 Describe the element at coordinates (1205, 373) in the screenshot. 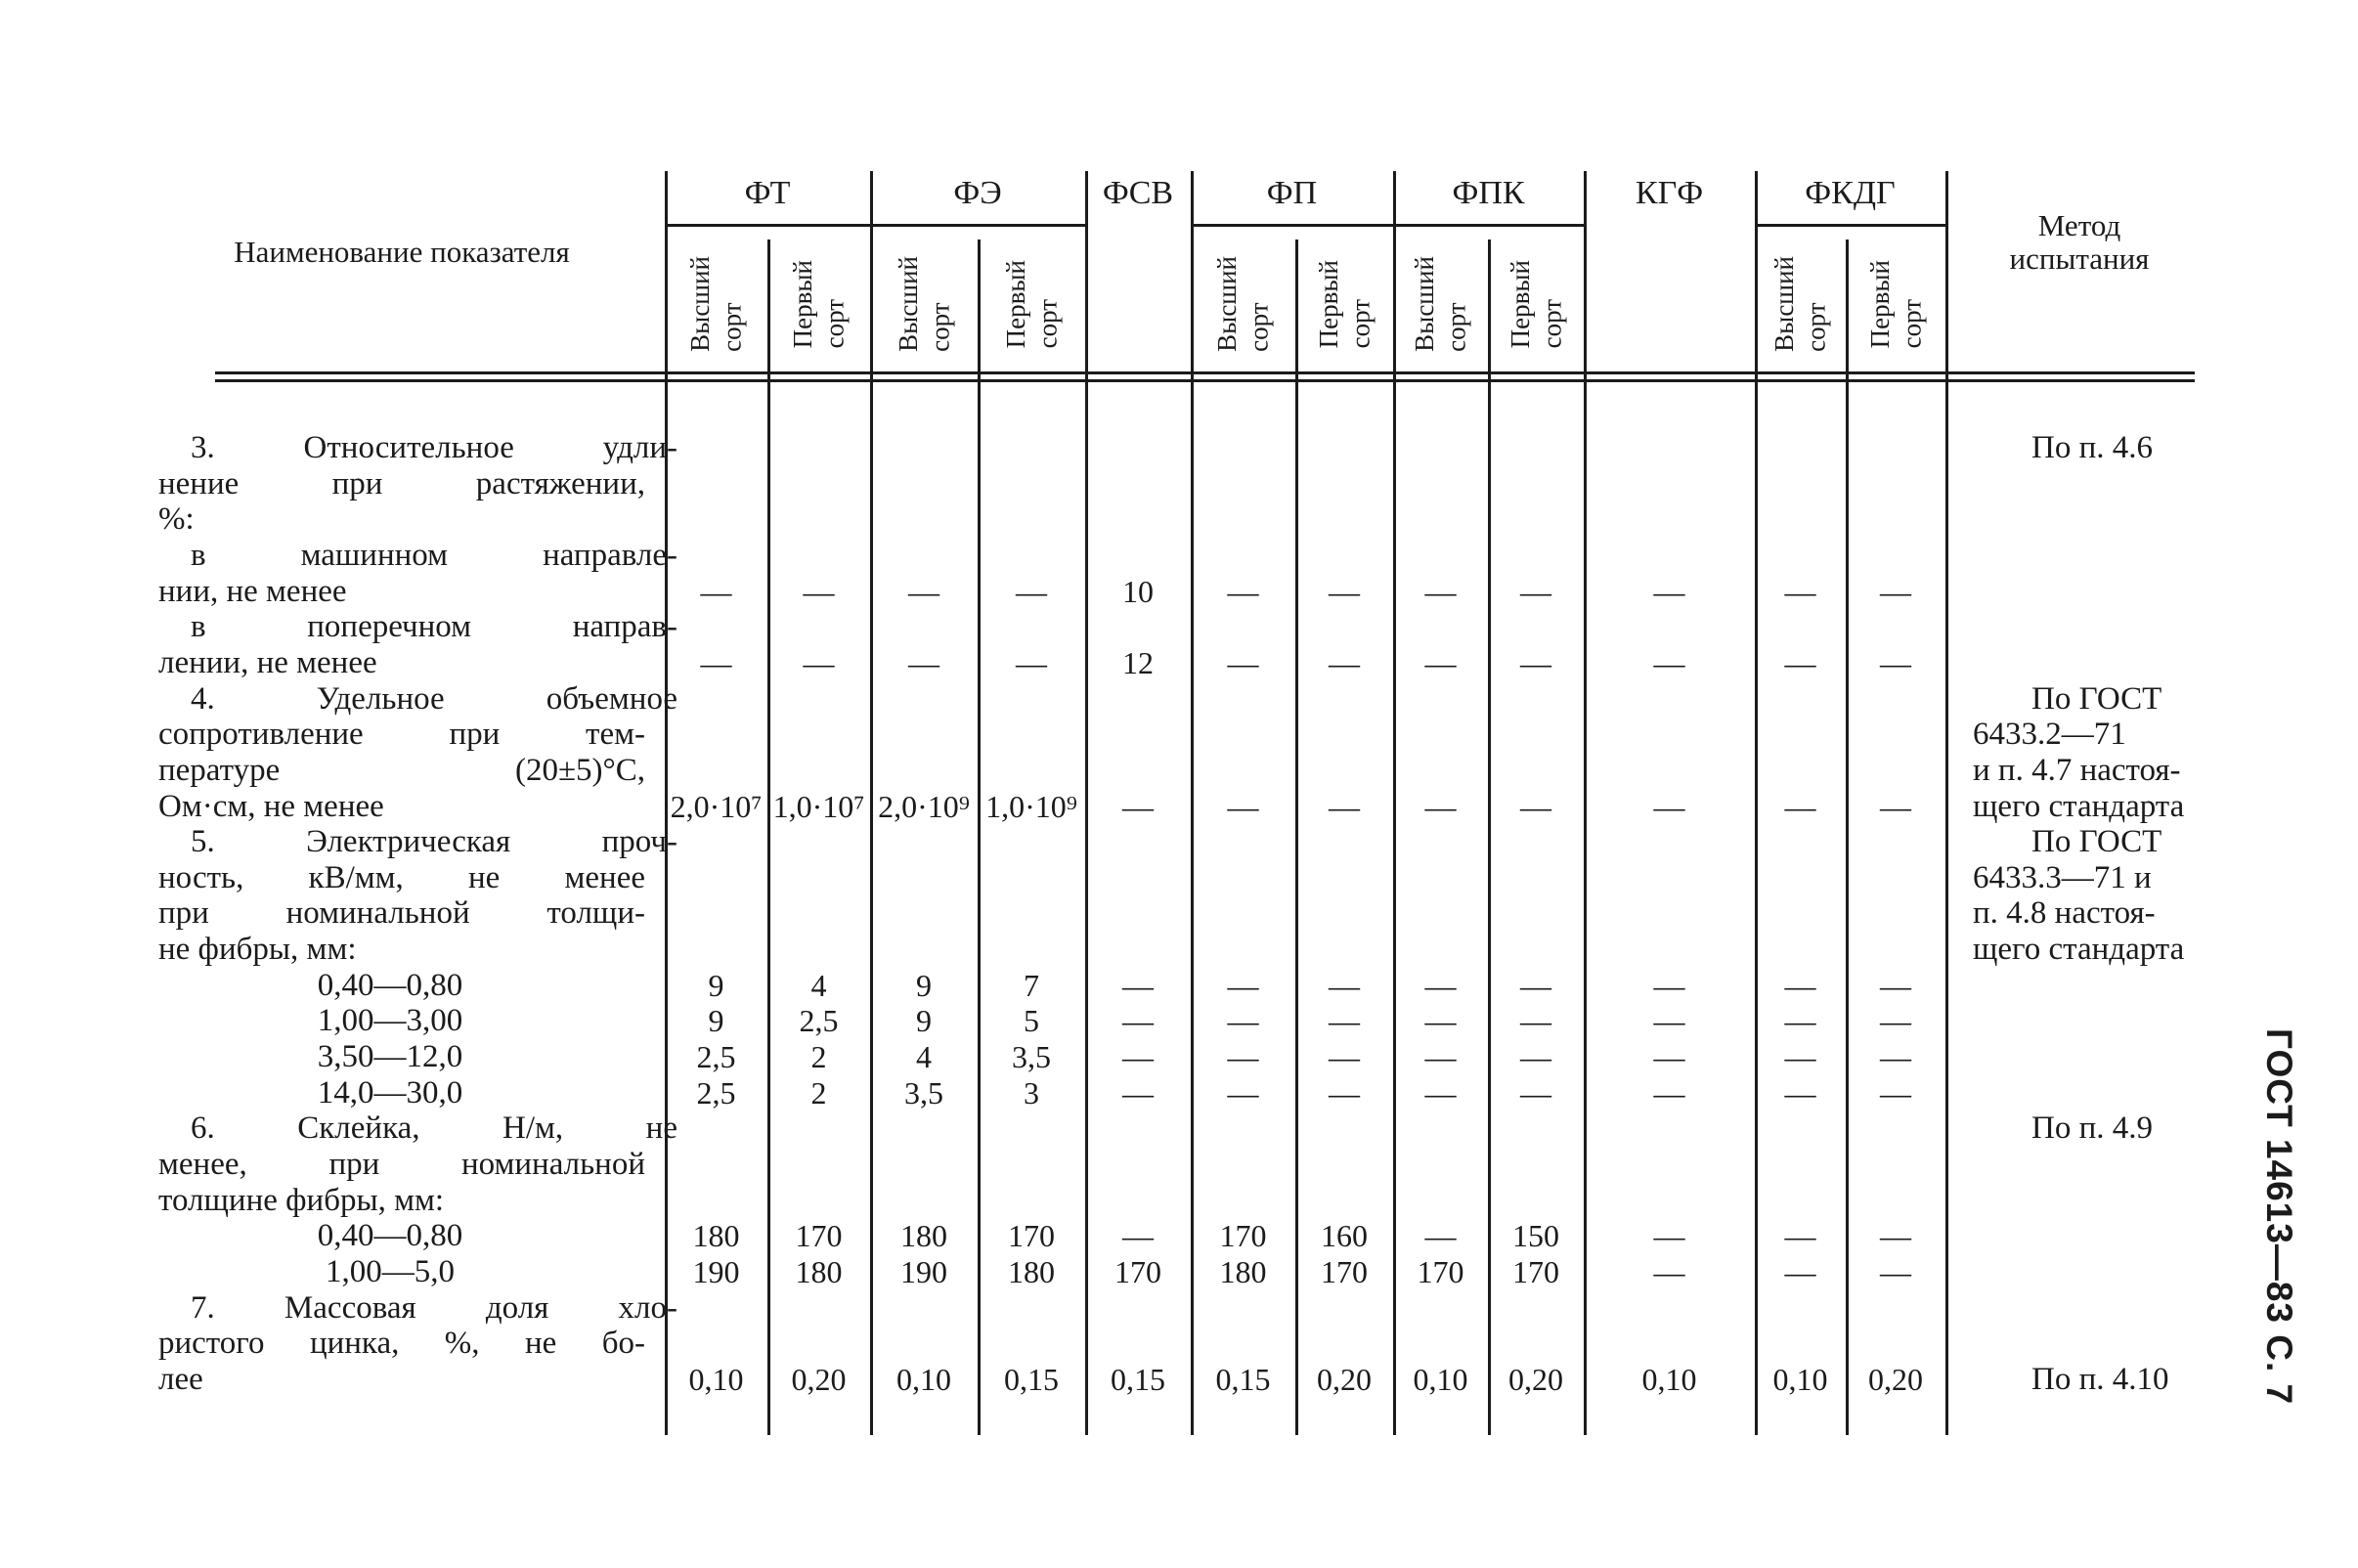

I see `header-double-rule` at that location.